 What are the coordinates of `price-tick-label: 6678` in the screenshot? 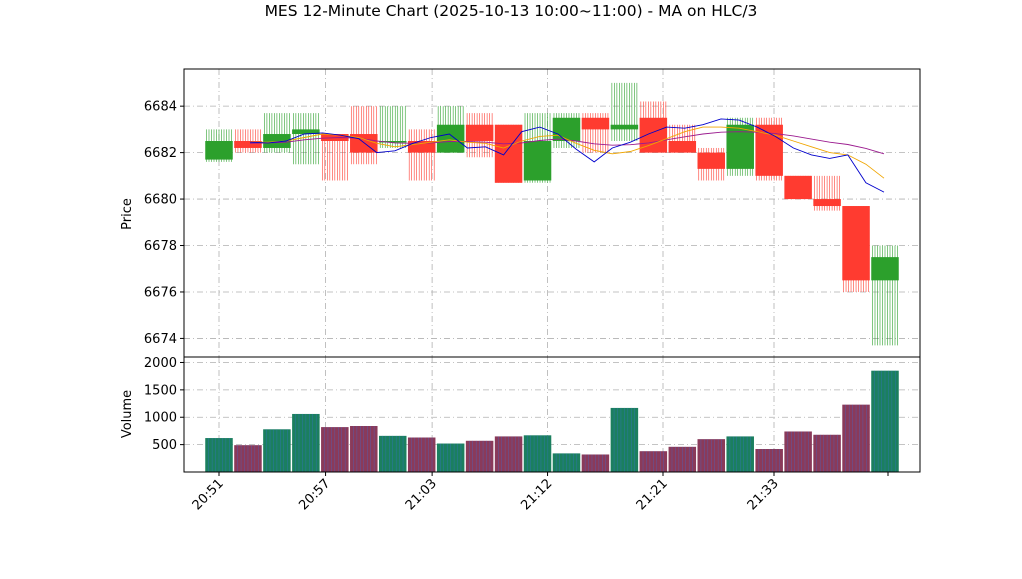 It's located at (160, 246).